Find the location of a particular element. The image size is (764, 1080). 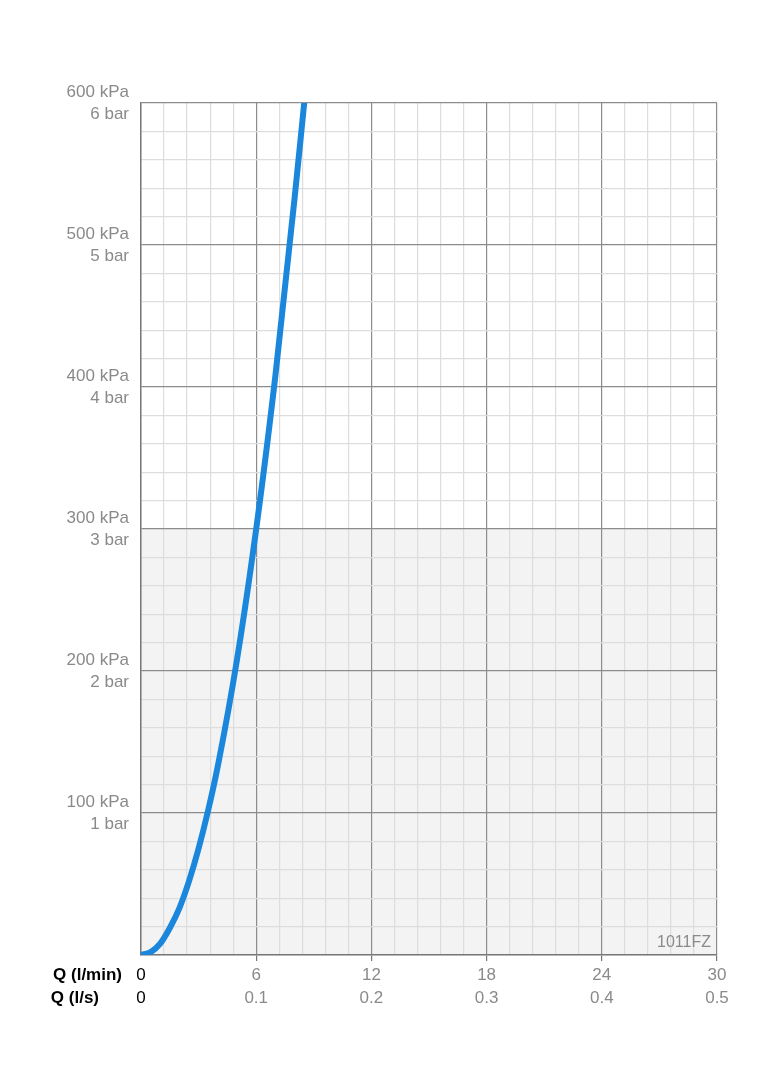

y2-tick-label: 3 bar is located at coordinates (110, 539).